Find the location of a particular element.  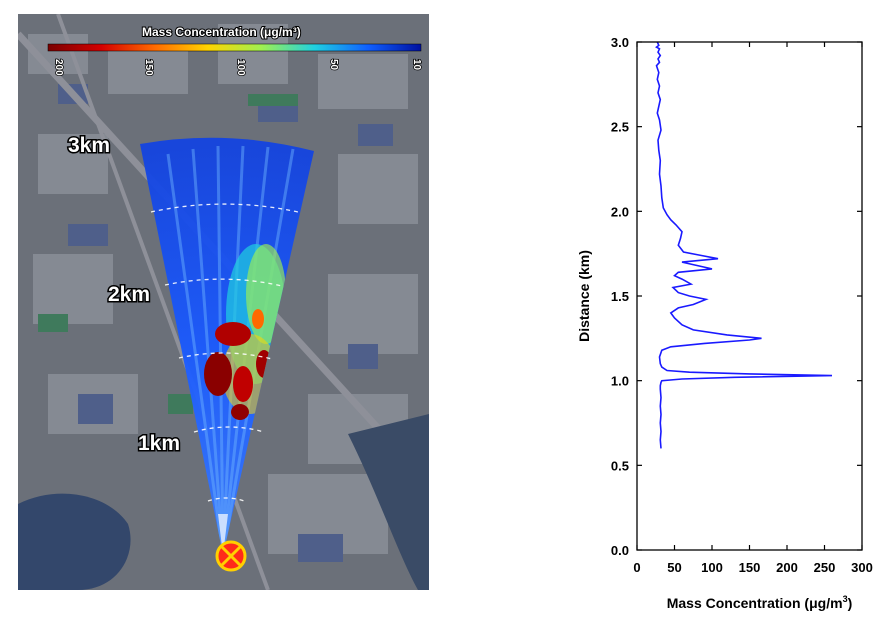

y-tick-label: 3.0 is located at coordinates (620, 42).